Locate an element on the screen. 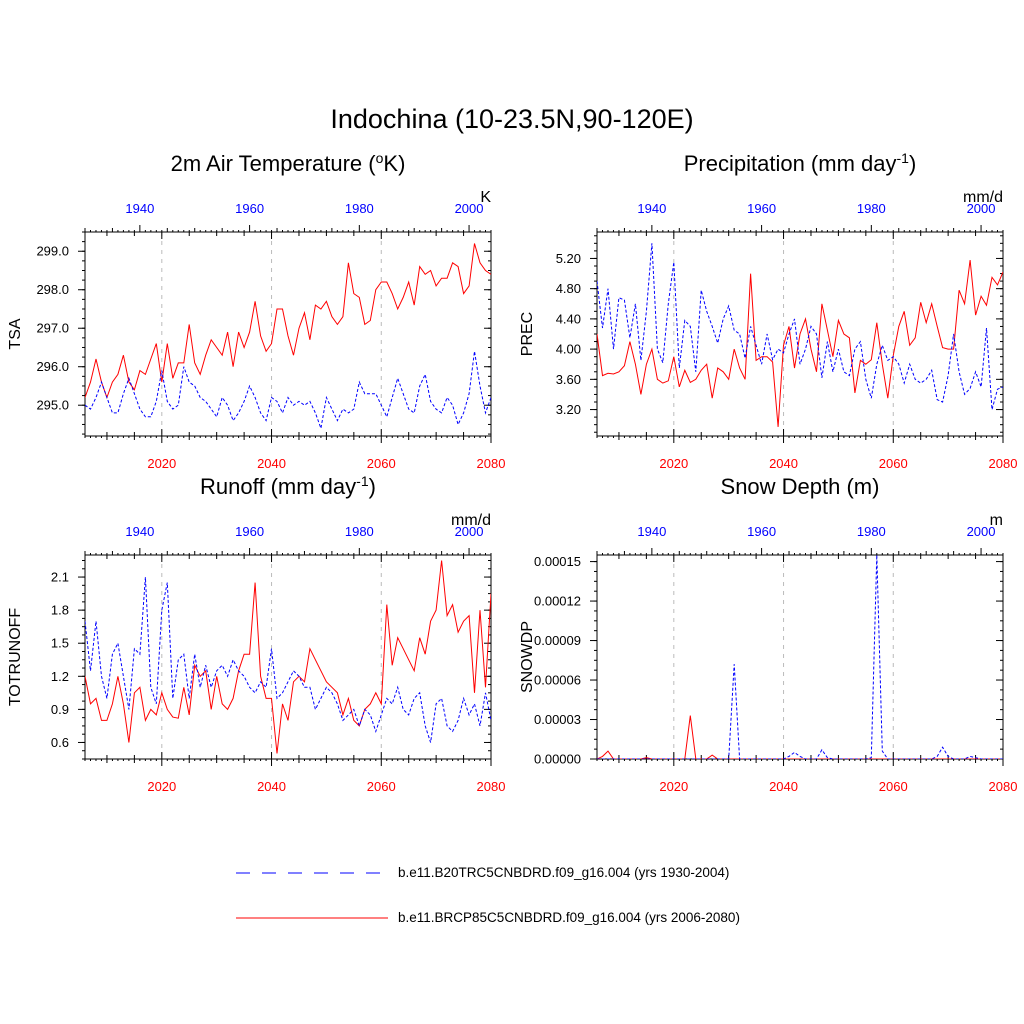 This screenshot has height=1024, width=1024. y-tick-label: 4.40 is located at coordinates (568, 318).